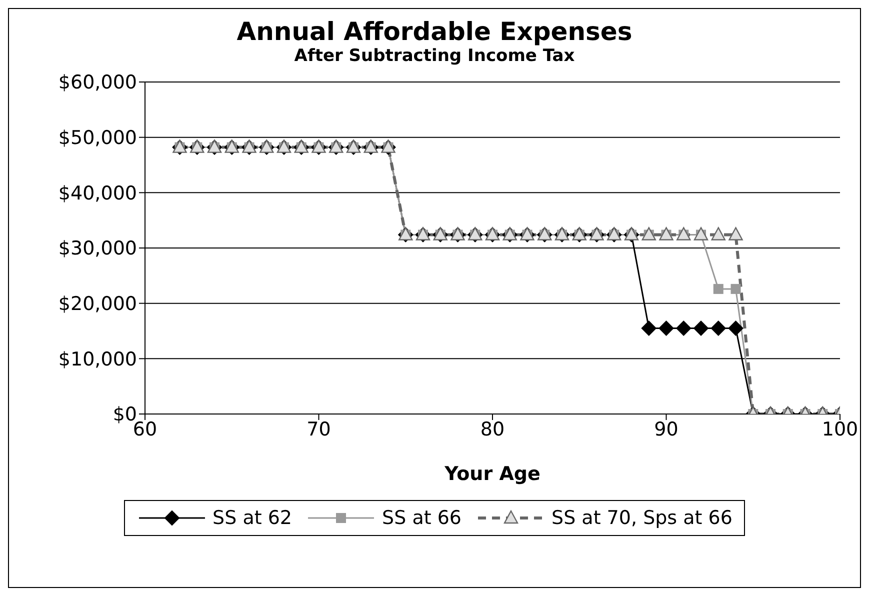 Image resolution: width=869 pixels, height=596 pixels. What do you see at coordinates (840, 429) in the screenshot?
I see `x-tick-label: 100` at bounding box center [840, 429].